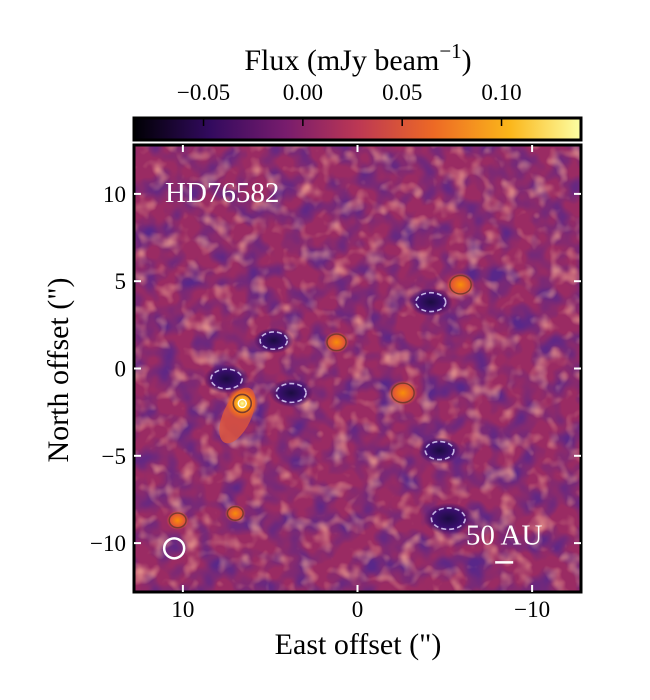  I want to click on source-contour, so click(242, 403).